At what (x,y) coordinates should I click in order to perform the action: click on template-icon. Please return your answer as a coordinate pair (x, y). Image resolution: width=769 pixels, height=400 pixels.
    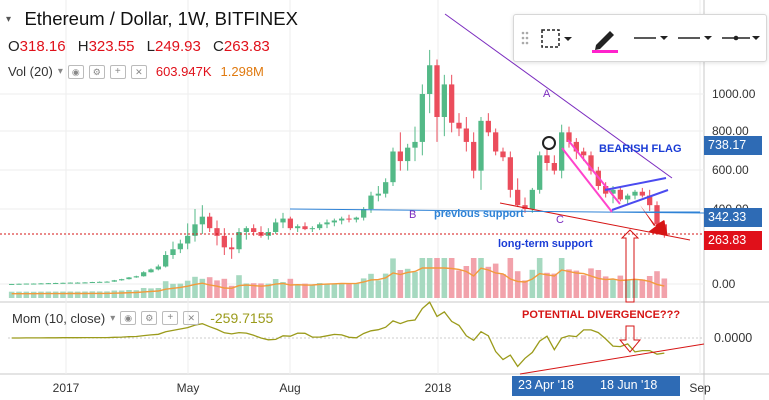
    Looking at the image, I should click on (556, 38).